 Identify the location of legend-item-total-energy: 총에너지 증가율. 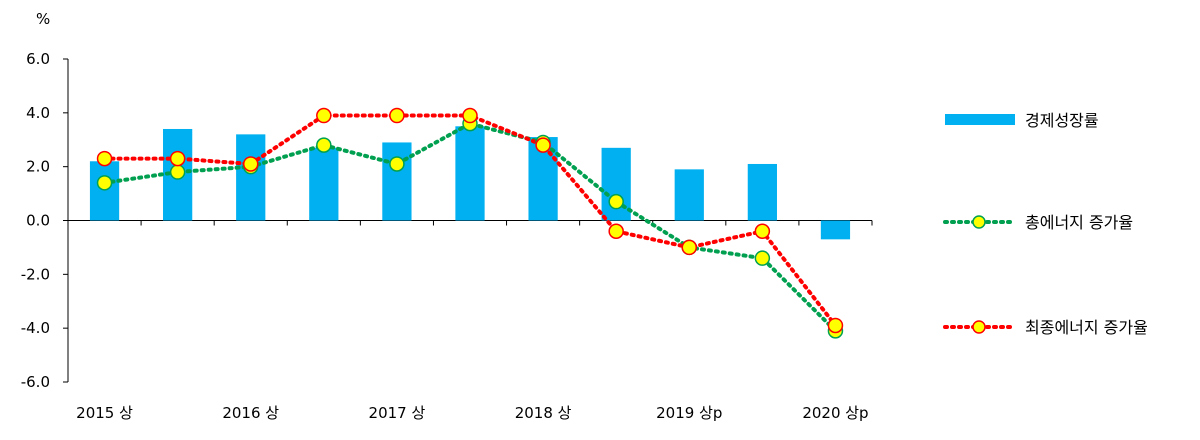
(1038, 222).